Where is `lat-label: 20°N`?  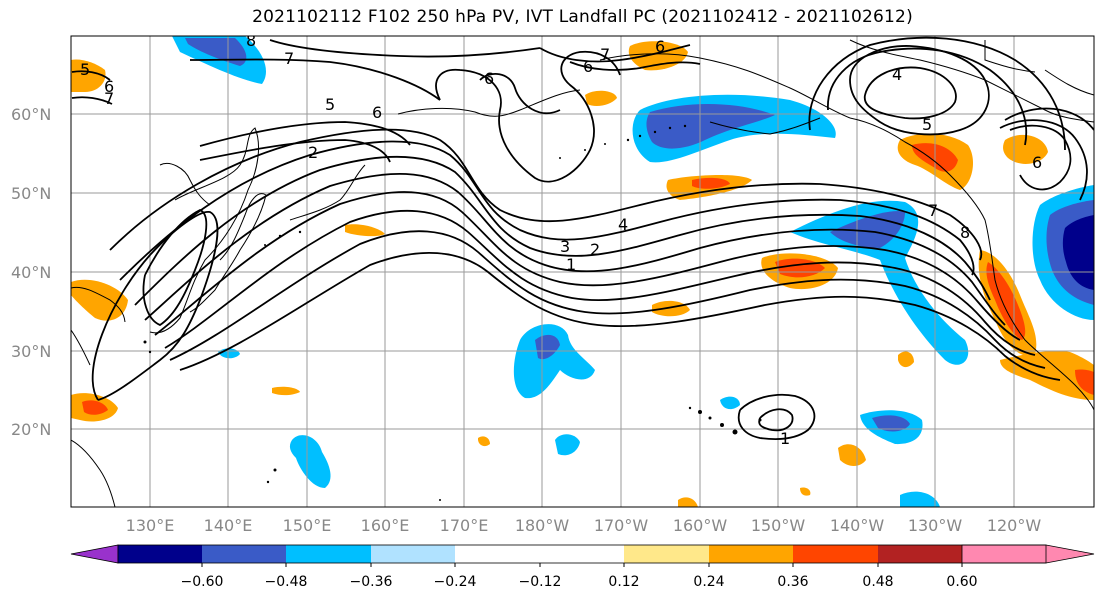 lat-label: 20°N is located at coordinates (31, 429).